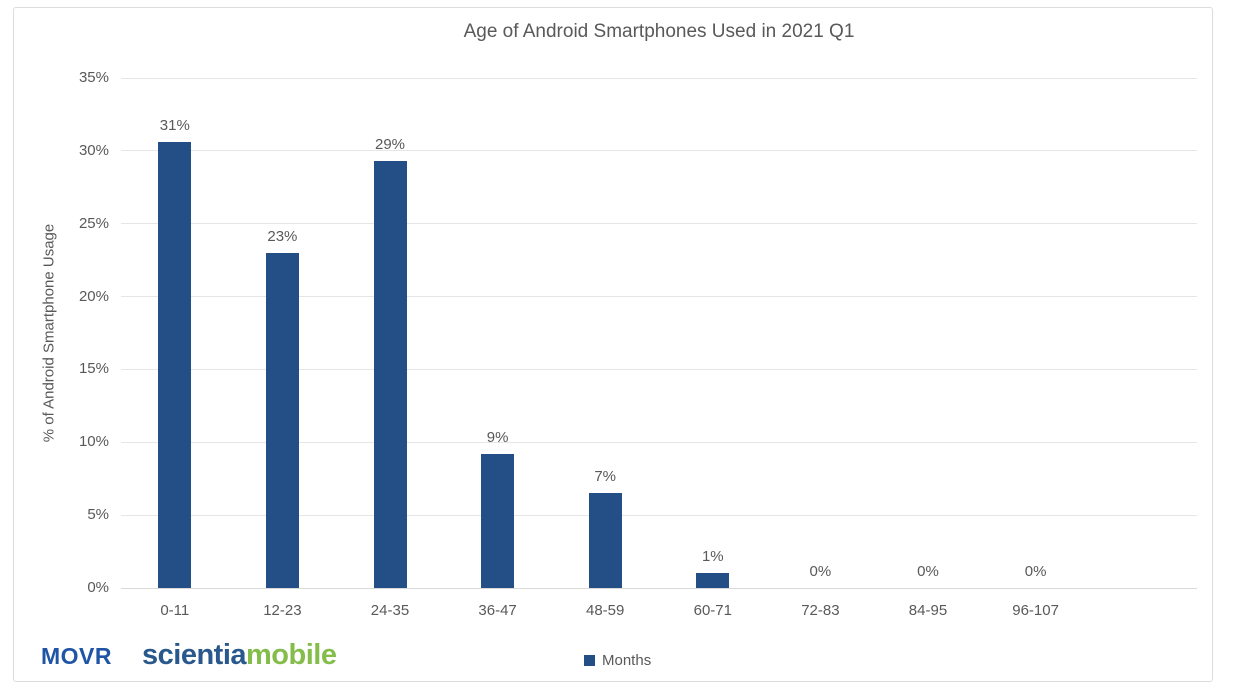 The image size is (1260, 700). Describe the element at coordinates (98, 515) in the screenshot. I see `y-tick-label-5: 5%` at that location.